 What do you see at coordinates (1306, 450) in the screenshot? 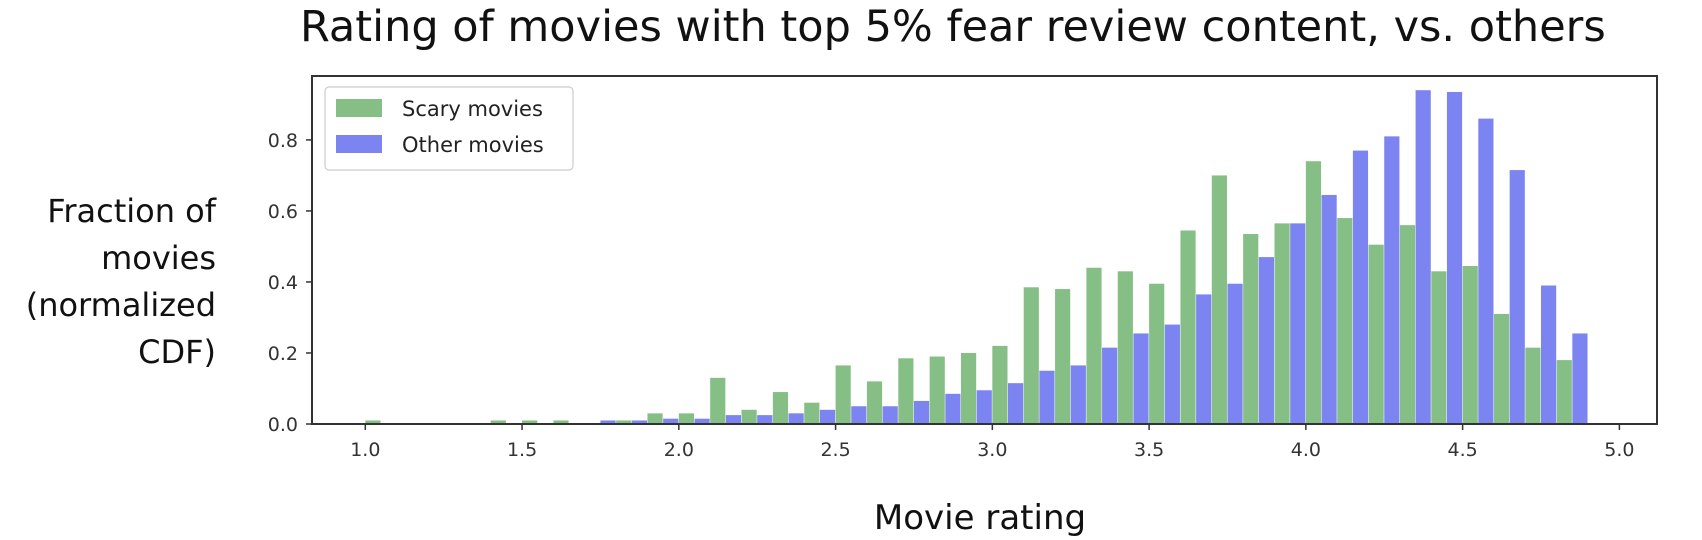
I see `x-tick-label-4.0: 4.0` at bounding box center [1306, 450].